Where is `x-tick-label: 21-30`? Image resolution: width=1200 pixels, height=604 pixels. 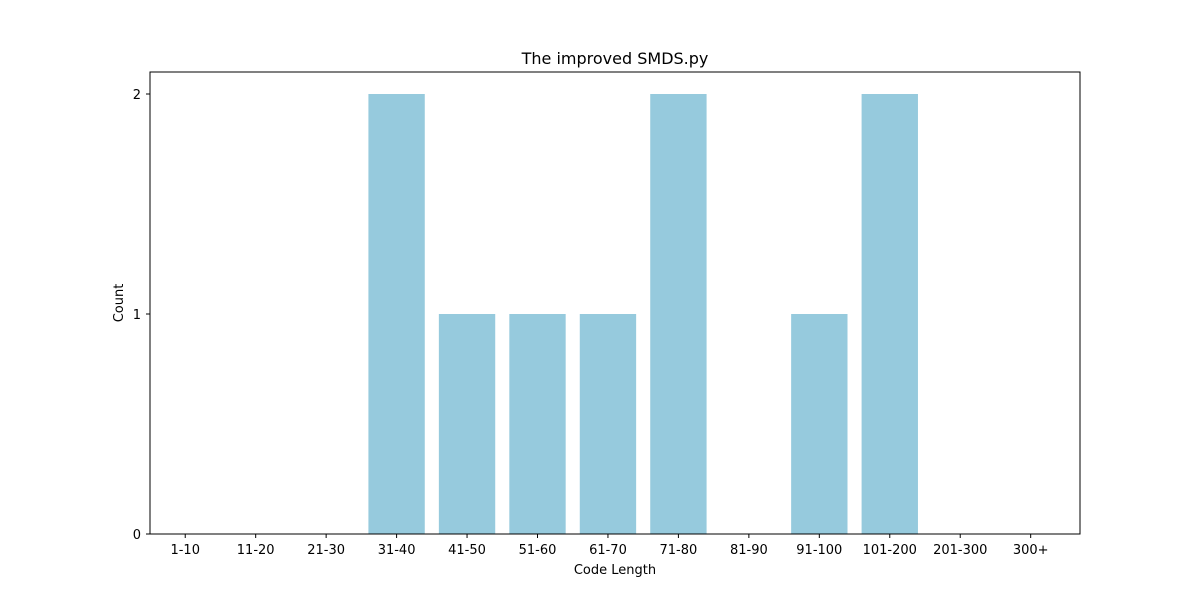 x-tick-label: 21-30 is located at coordinates (326, 550).